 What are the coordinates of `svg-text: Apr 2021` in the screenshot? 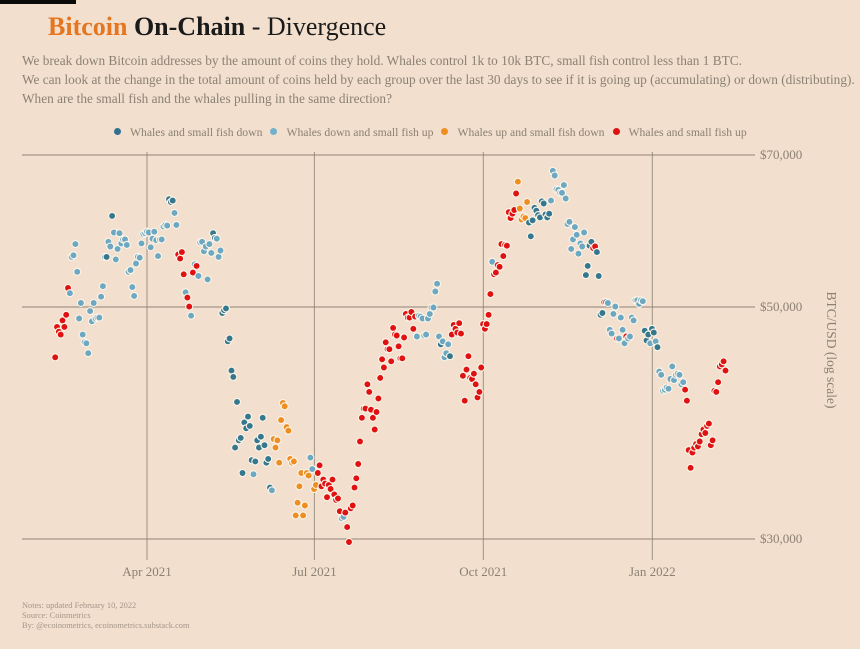 It's located at (146, 571).